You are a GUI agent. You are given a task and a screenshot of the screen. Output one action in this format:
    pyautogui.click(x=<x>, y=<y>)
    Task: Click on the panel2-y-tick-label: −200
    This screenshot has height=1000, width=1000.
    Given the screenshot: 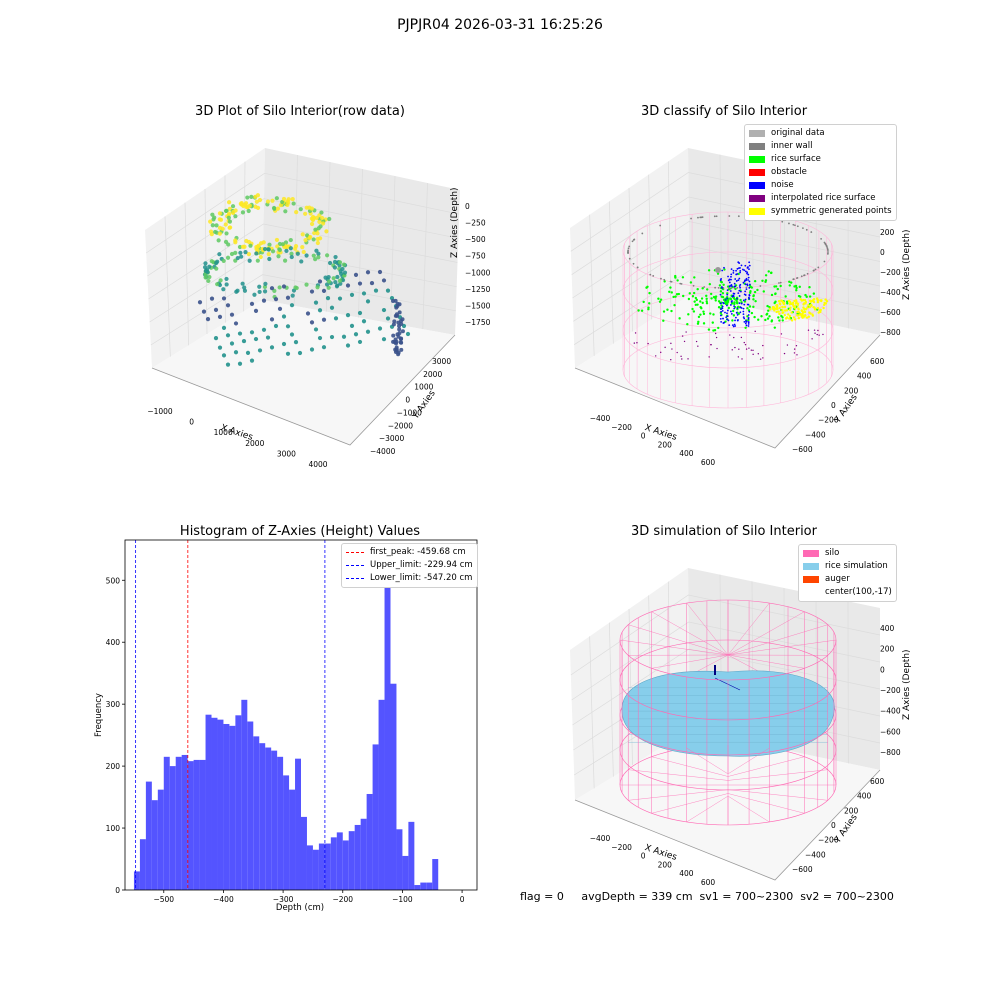 What is the action you would take?
    pyautogui.click(x=828, y=420)
    